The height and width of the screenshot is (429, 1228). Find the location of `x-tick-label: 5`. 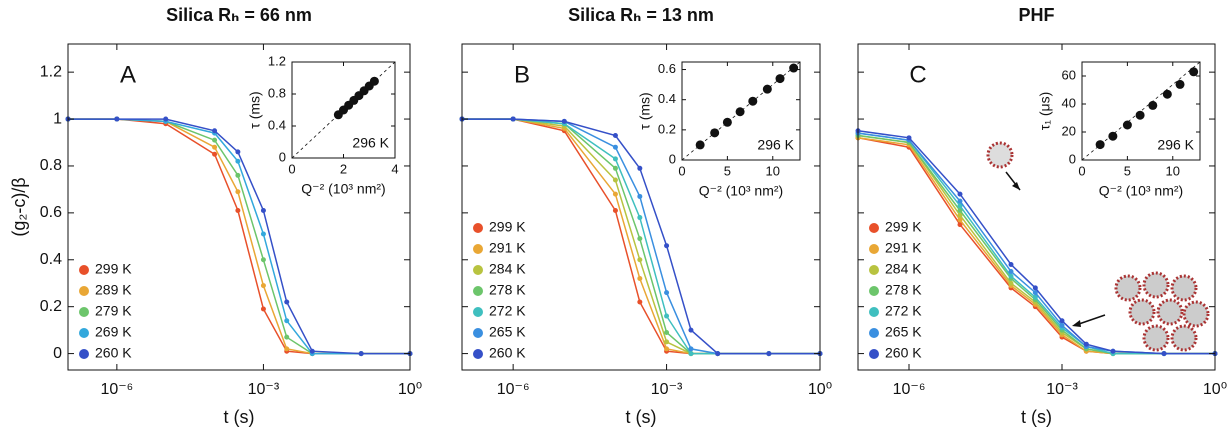

x-tick-label: 5 is located at coordinates (1127, 170).